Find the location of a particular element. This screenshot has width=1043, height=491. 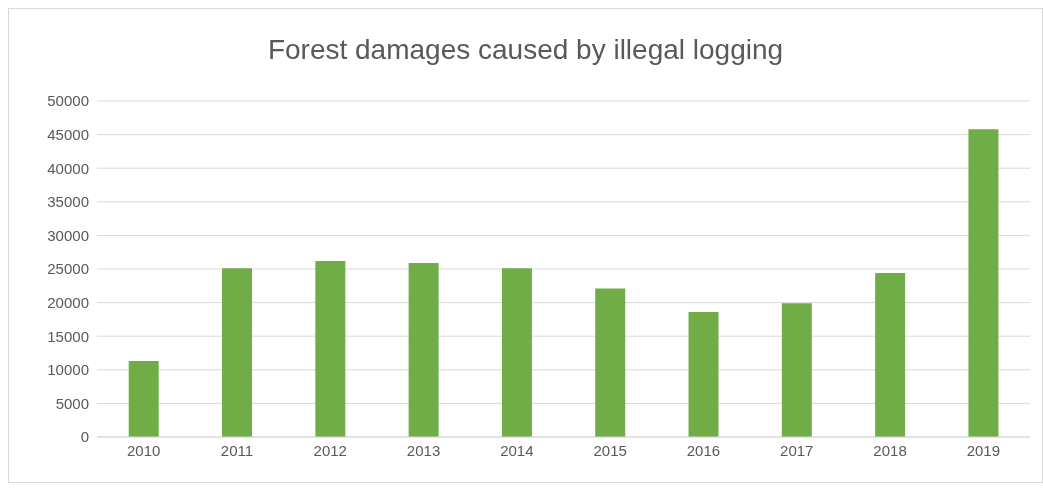

x-tick-label: 2016 is located at coordinates (703, 450).